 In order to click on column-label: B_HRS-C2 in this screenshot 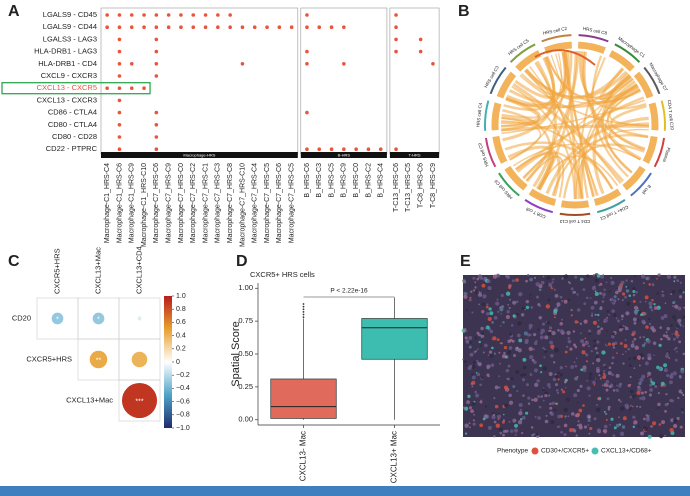, I will do `click(368, 180)`.